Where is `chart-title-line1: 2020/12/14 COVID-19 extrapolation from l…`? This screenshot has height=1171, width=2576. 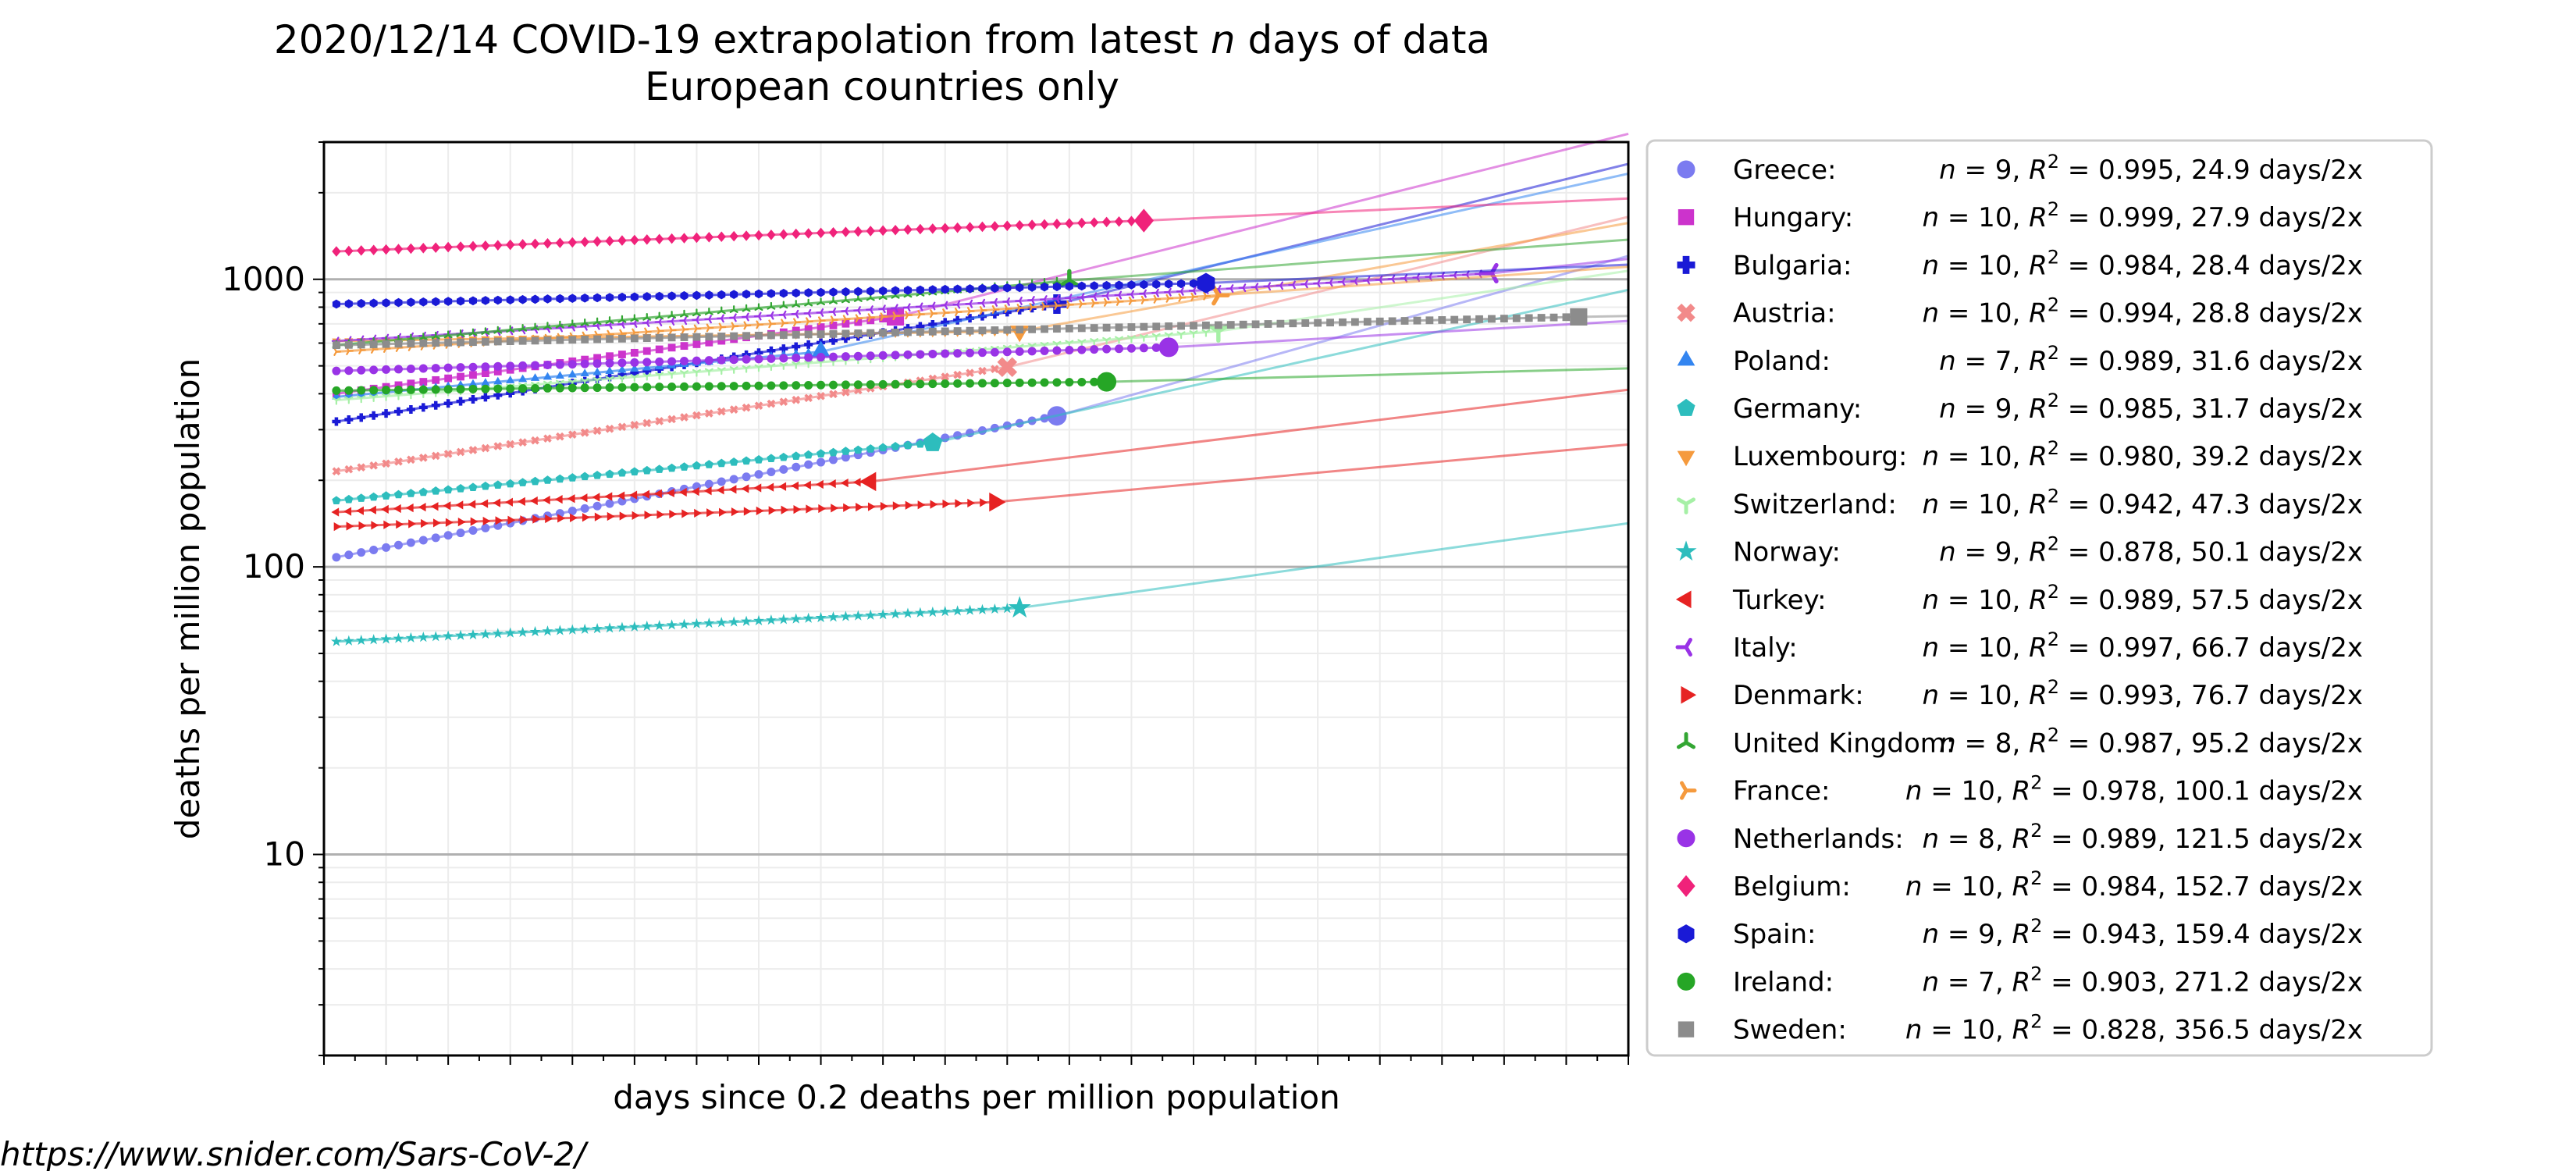
chart-title-line1: 2020/12/14 COVID-19 extrapolation from l… is located at coordinates (882, 39).